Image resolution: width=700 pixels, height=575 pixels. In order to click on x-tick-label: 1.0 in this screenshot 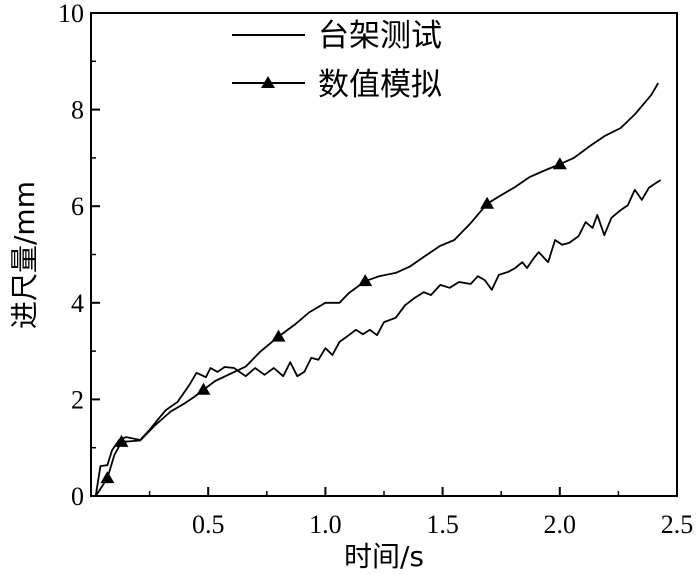, I will do `click(325, 524)`.